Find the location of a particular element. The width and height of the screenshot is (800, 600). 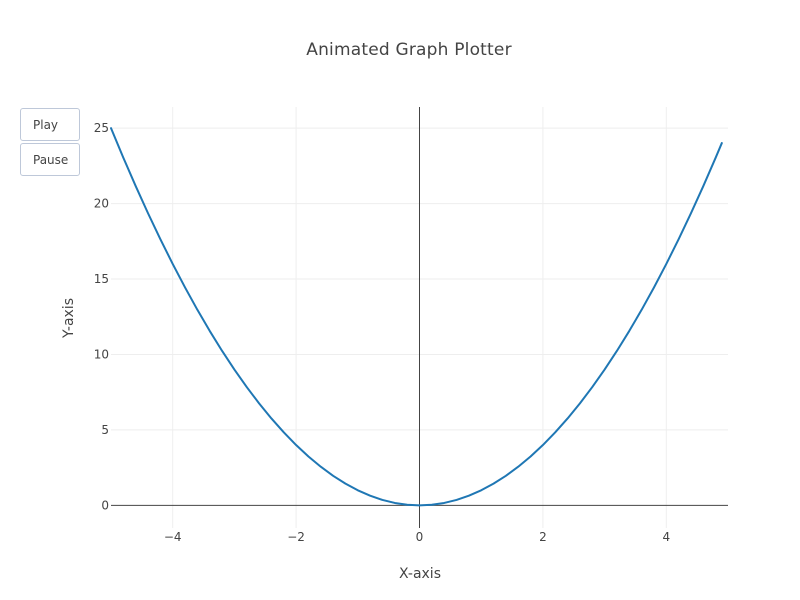

pause-button: Pause is located at coordinates (50, 159).